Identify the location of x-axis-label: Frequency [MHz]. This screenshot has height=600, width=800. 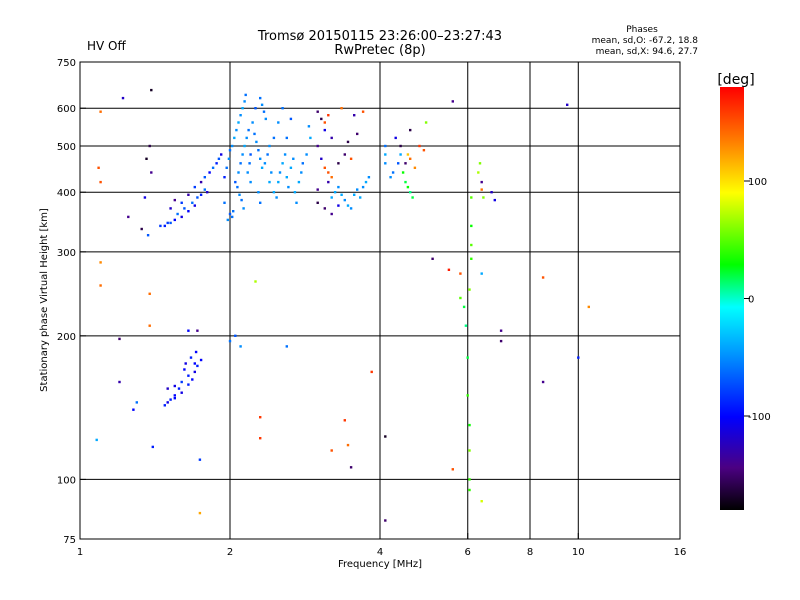
(380, 564).